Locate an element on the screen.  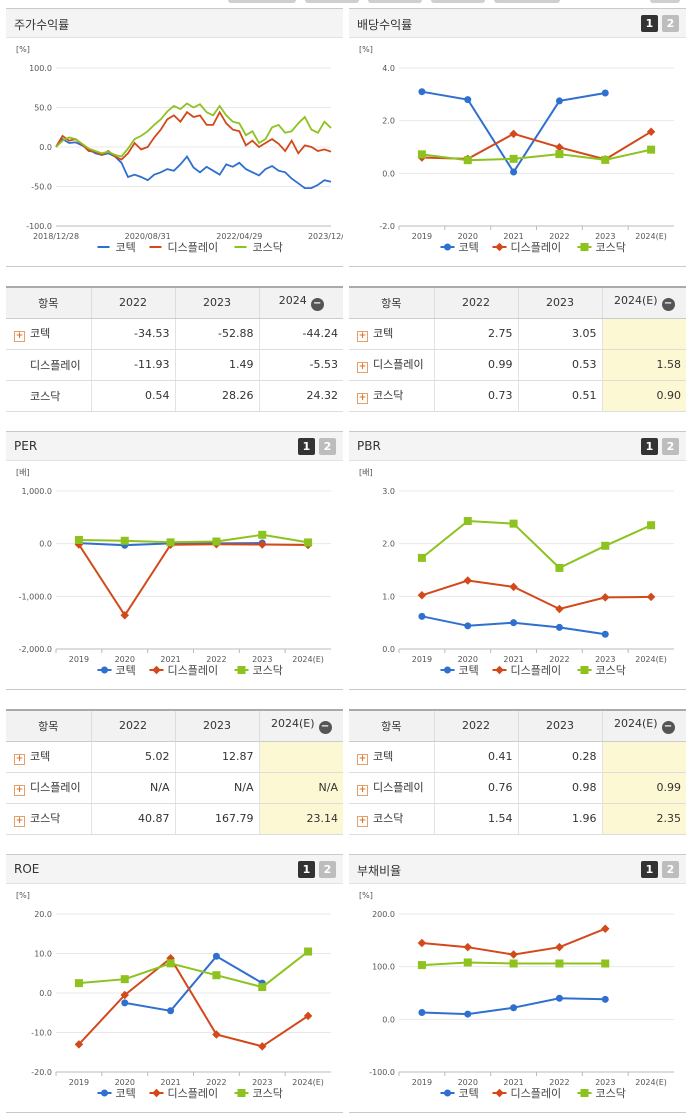
y-tick-label: 0.0 is located at coordinates (388, 1019).